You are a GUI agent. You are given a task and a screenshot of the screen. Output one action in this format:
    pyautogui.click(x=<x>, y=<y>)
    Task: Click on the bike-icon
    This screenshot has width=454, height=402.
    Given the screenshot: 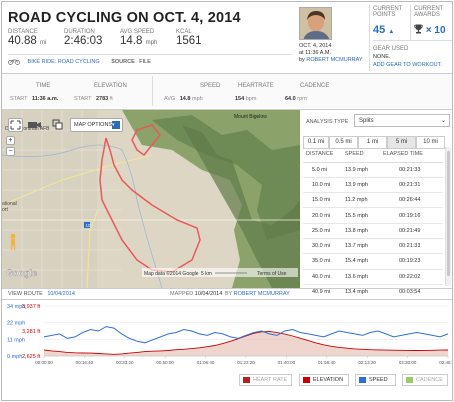 What is the action you would take?
    pyautogui.click(x=14, y=62)
    